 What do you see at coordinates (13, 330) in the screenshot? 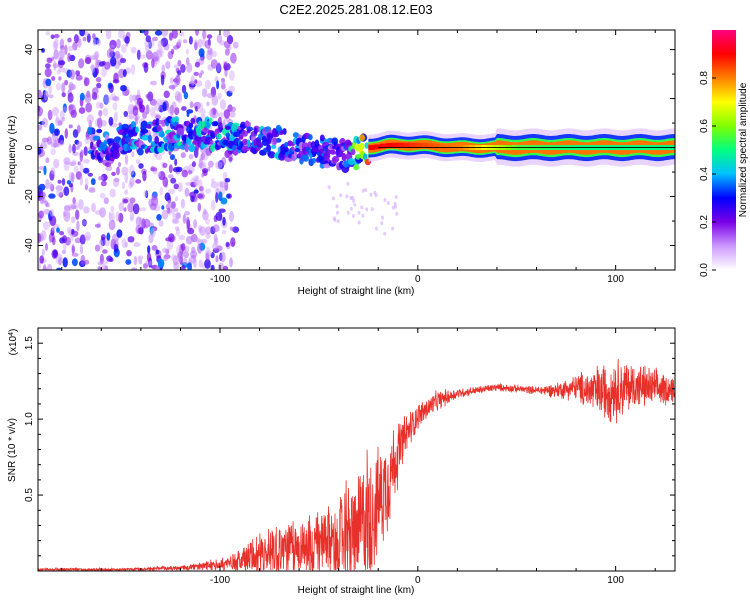
I see `snr-scale-suffix: )` at bounding box center [13, 330].